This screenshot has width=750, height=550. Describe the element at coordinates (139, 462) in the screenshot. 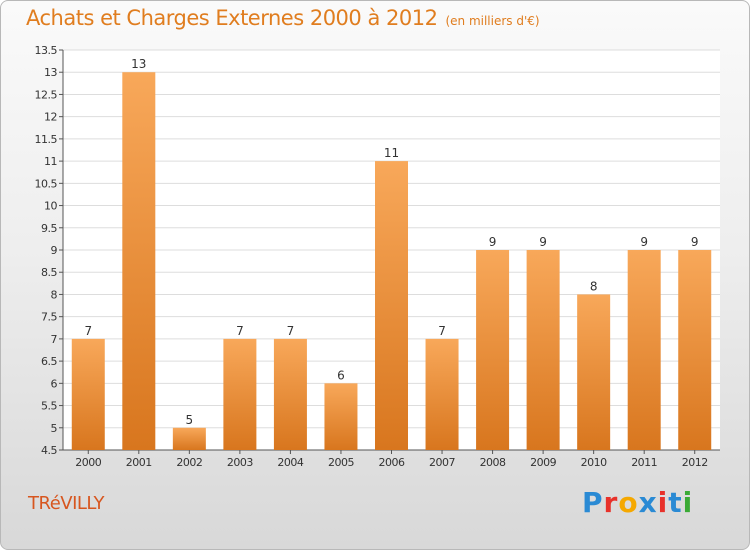

I see `x-tick-label-2001: 2001` at that location.